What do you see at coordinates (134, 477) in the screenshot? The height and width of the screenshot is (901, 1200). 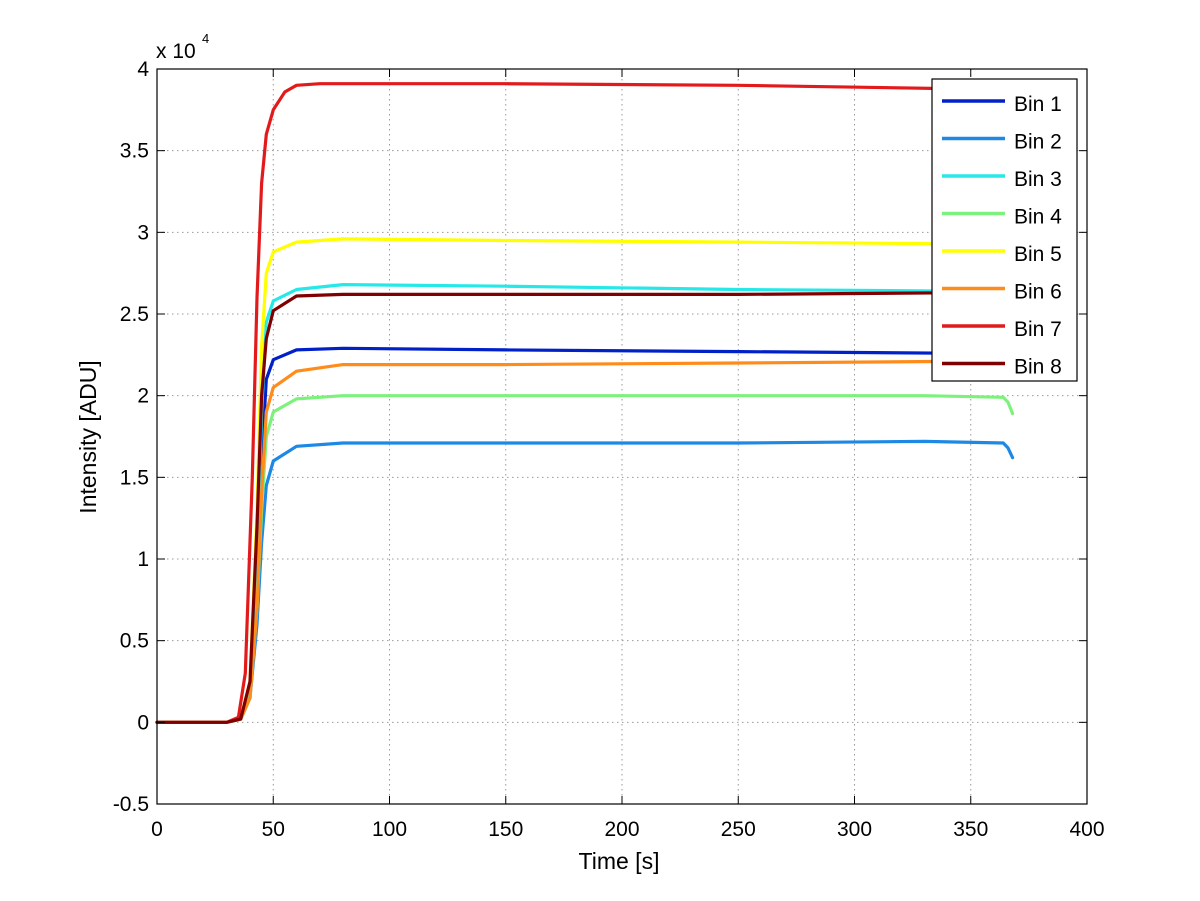 I see `y-tick-label: 1.5` at bounding box center [134, 477].